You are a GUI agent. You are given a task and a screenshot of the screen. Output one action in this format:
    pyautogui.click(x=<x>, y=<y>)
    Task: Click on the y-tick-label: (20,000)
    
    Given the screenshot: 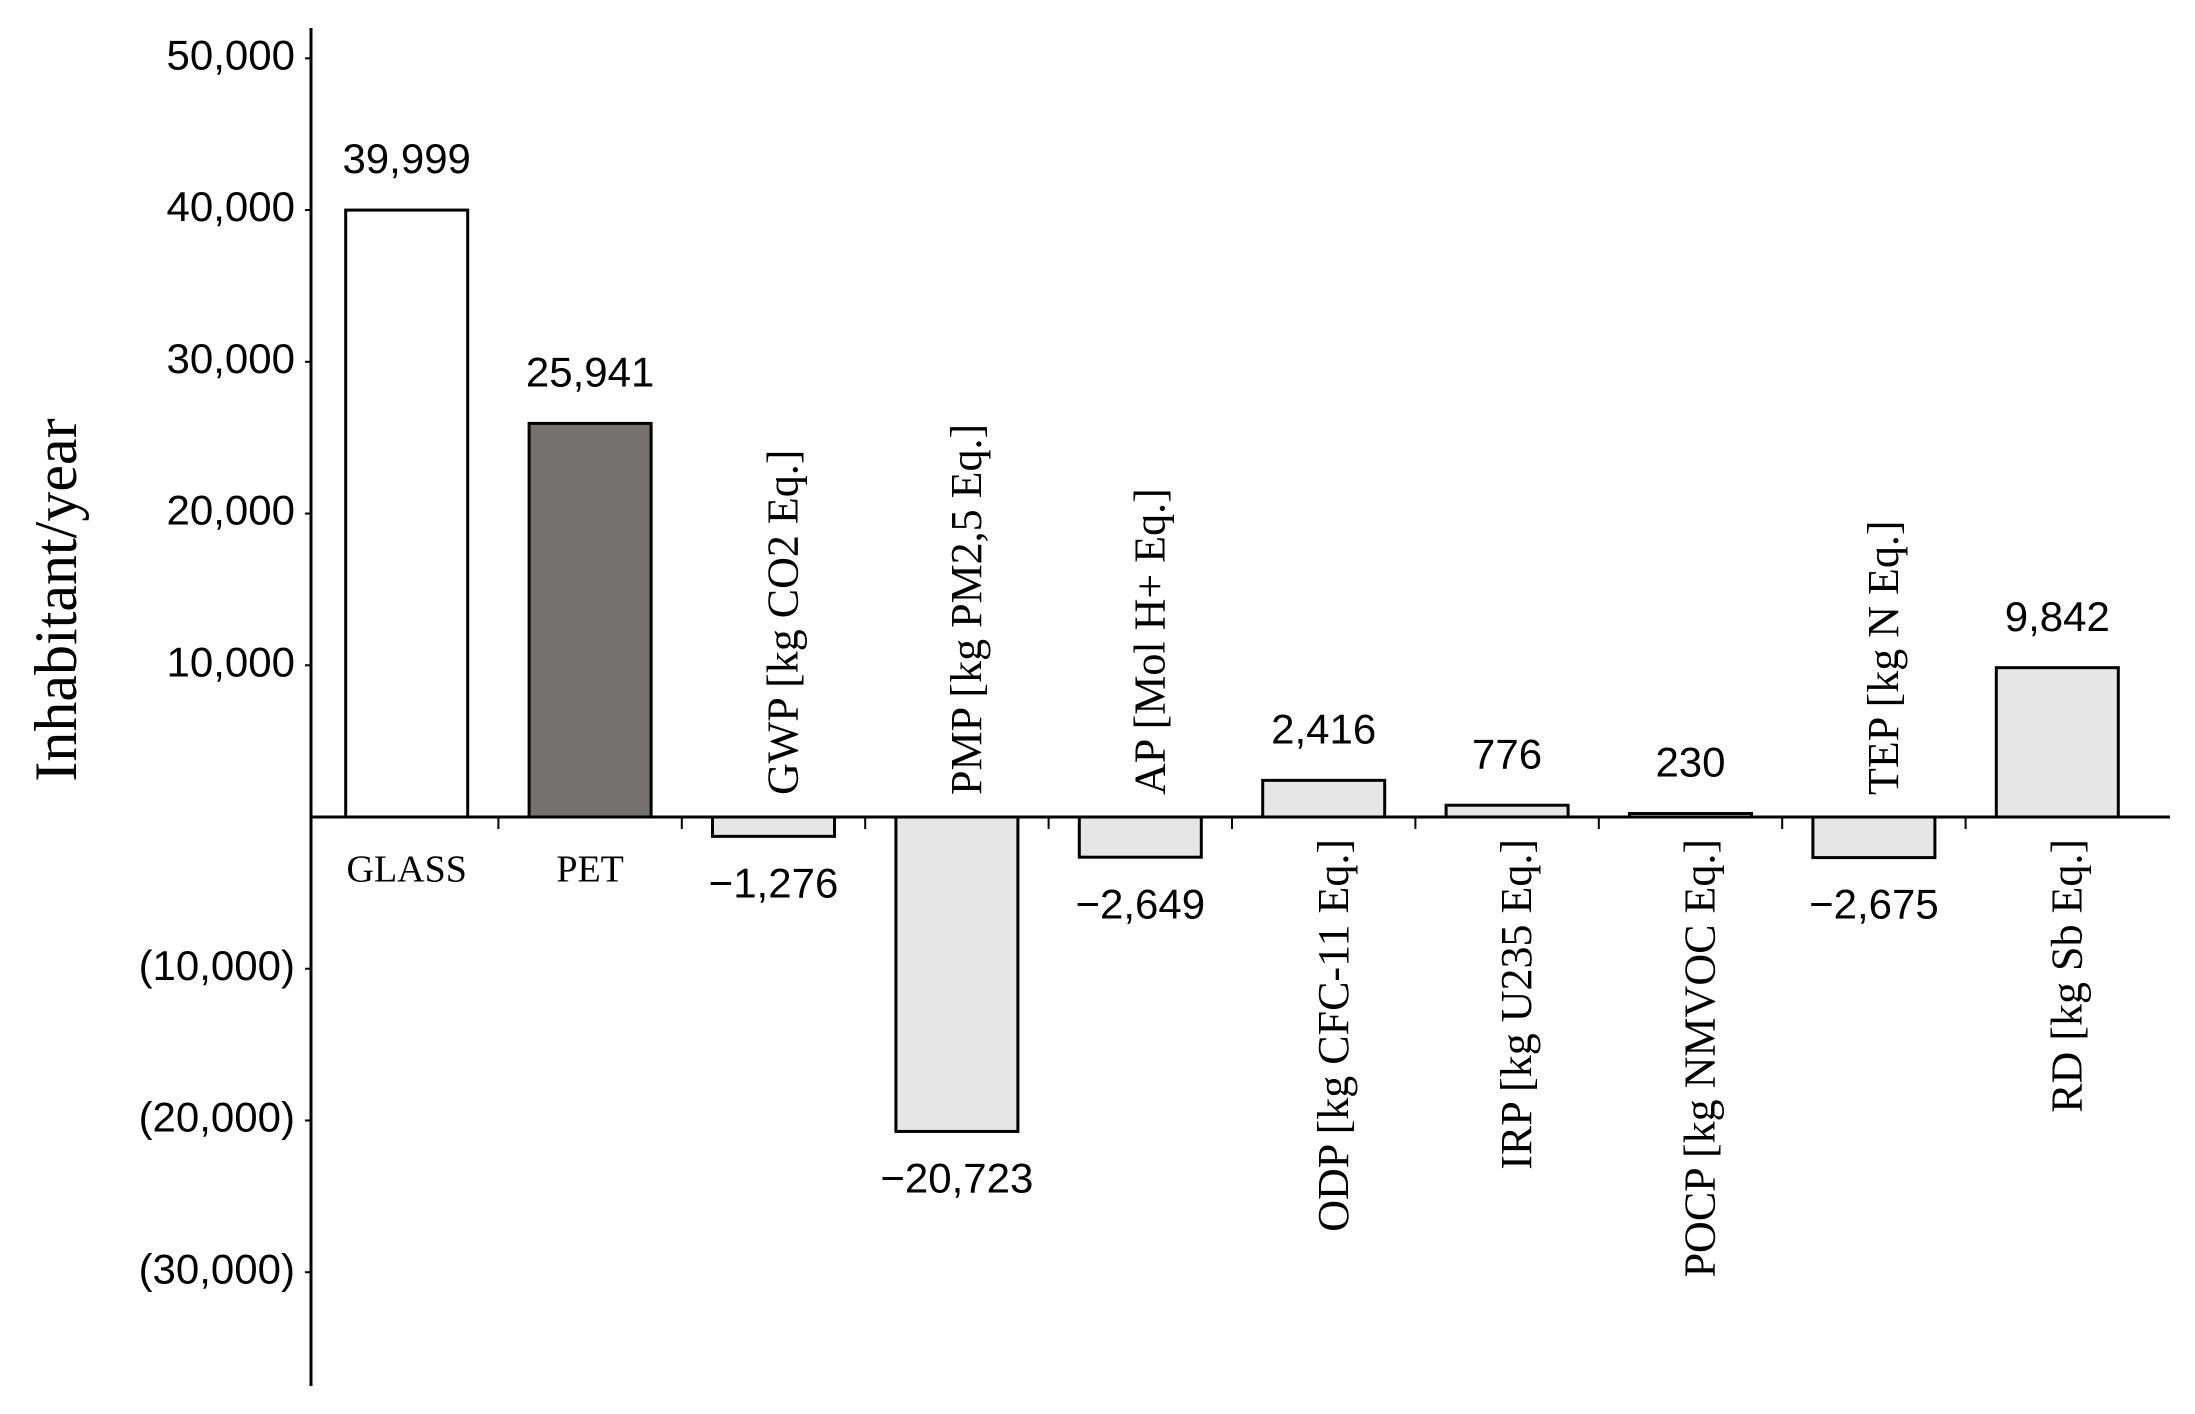 What is the action you would take?
    pyautogui.click(x=217, y=1117)
    